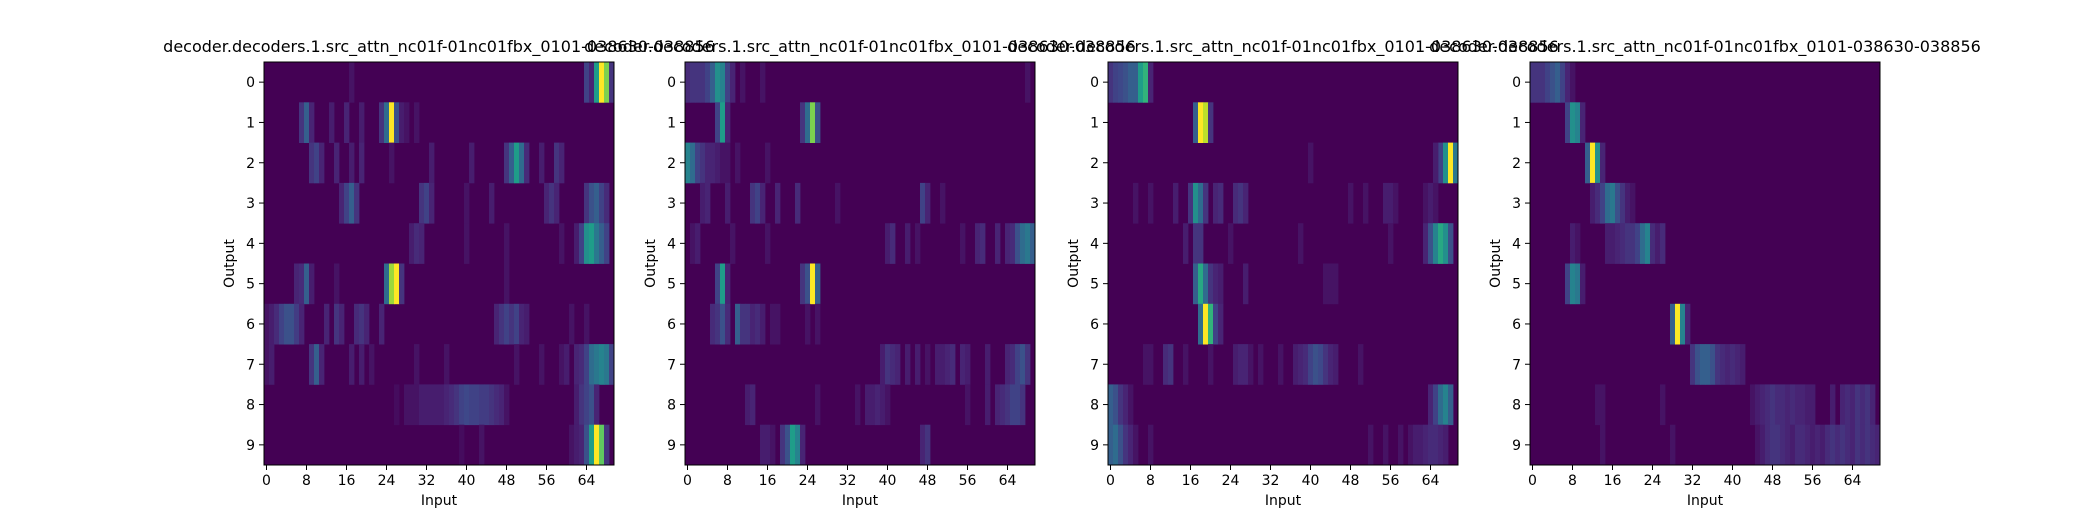 This screenshot has width=2080, height=520. I want to click on y-tick-label: 4, so click(671, 244).